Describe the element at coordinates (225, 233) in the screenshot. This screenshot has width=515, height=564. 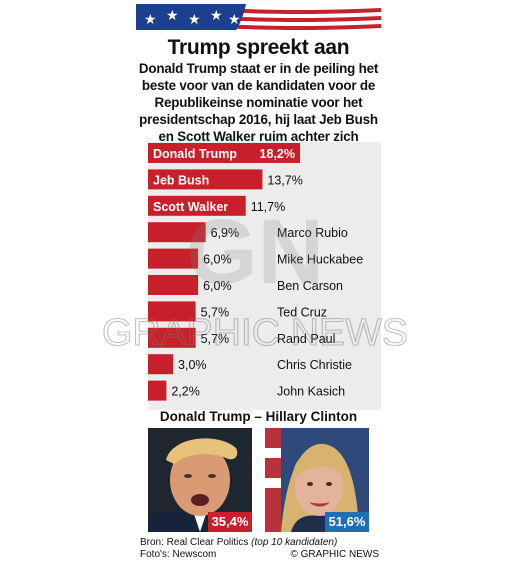
I see `bar-value-marco-rubio: 6,9%` at that location.